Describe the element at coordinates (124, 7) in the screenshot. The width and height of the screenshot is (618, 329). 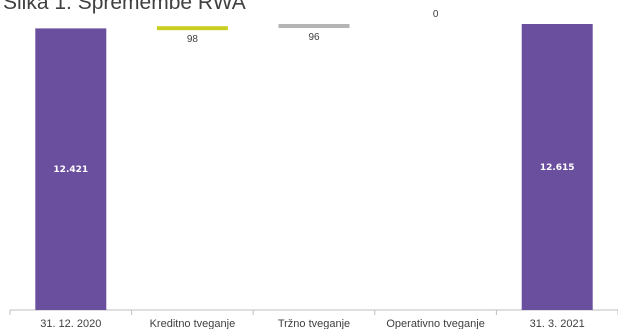
I see `chart-title: Slika 1: Spremembe RWA` at that location.